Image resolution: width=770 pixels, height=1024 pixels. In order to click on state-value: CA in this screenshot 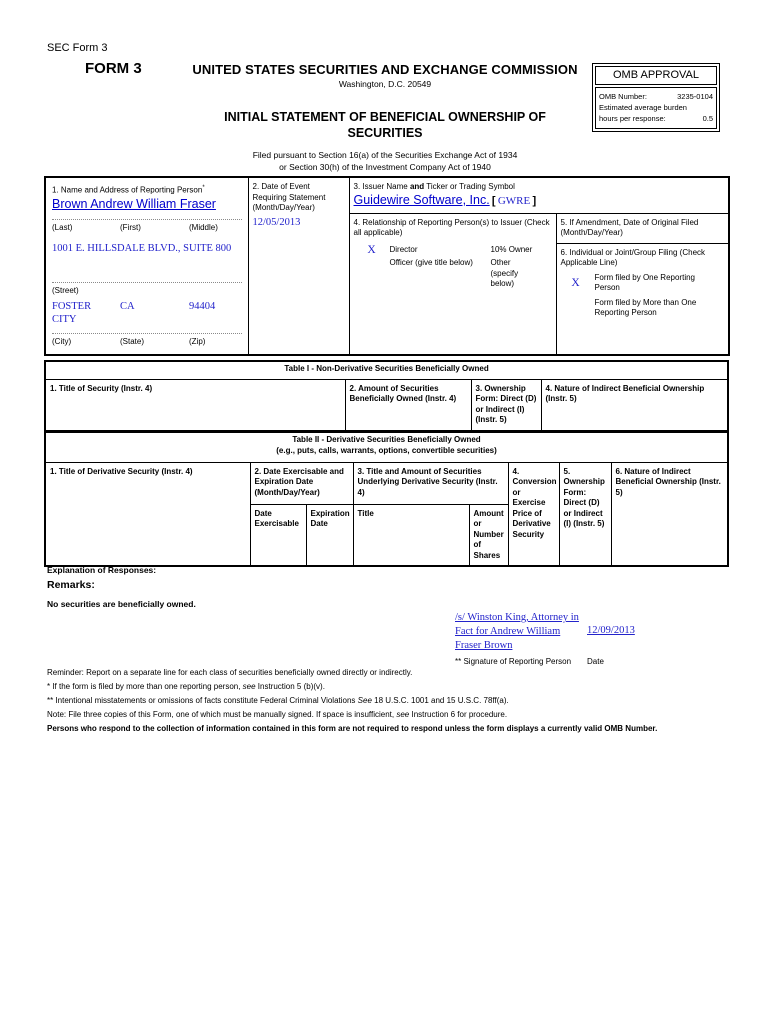, I will do `click(127, 306)`.